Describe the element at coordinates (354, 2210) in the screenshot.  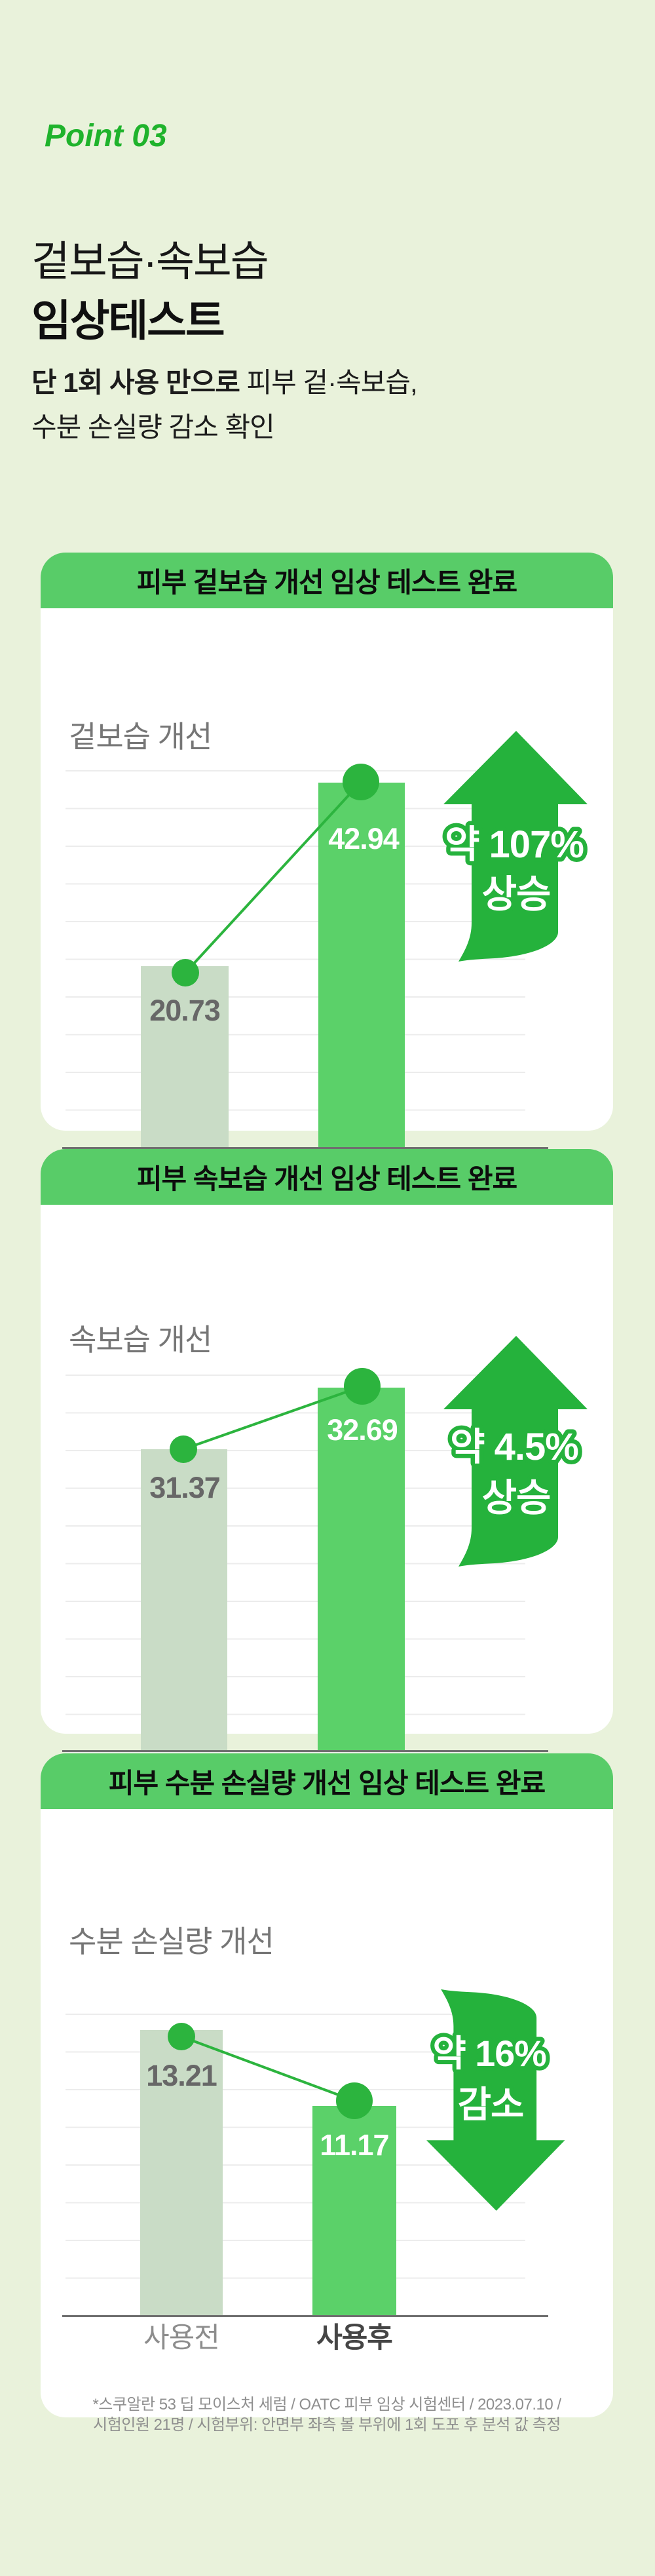
I see `bar-after` at that location.